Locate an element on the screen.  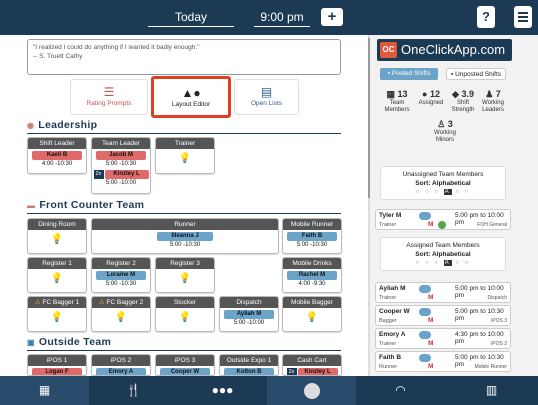
toggle-label: Unposted Shifts is located at coordinates (478, 74).